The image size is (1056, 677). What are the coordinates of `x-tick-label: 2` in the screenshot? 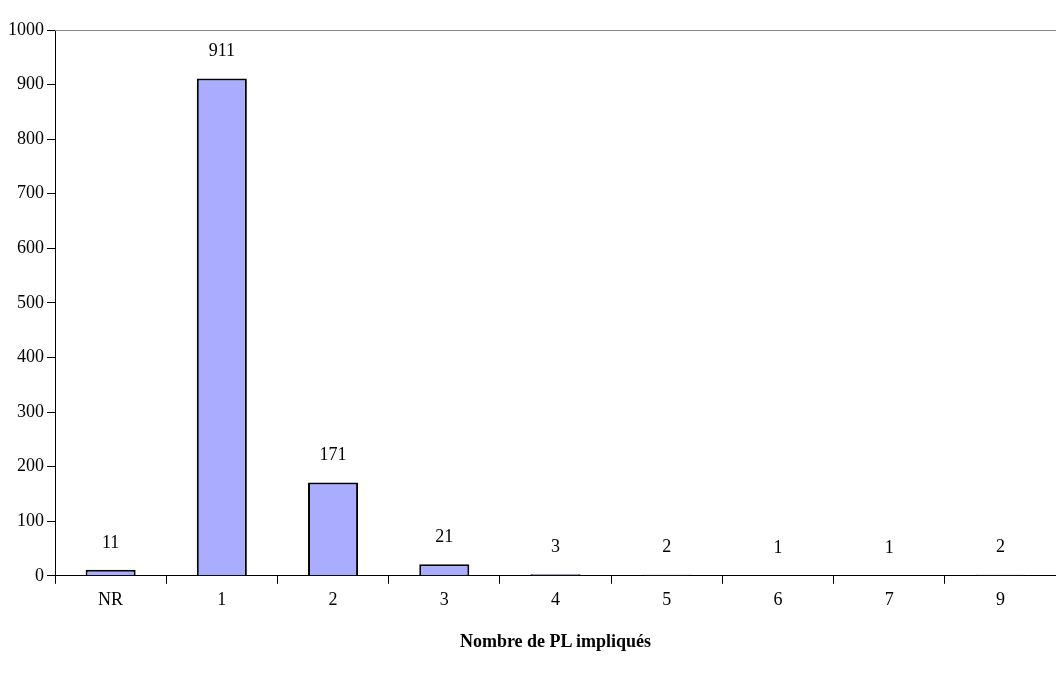 It's located at (333, 599).